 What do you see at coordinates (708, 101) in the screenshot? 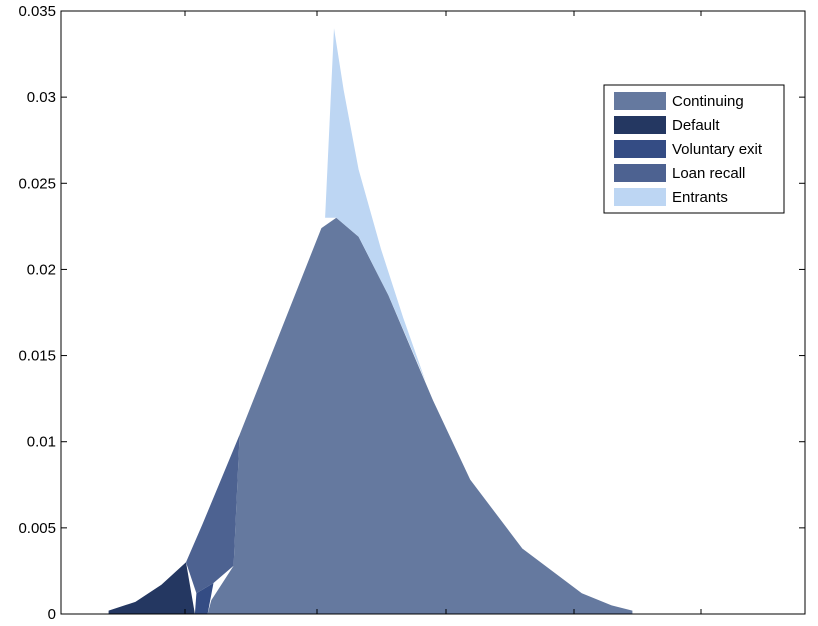
I see `legend-label-continuing: Continuing` at bounding box center [708, 101].